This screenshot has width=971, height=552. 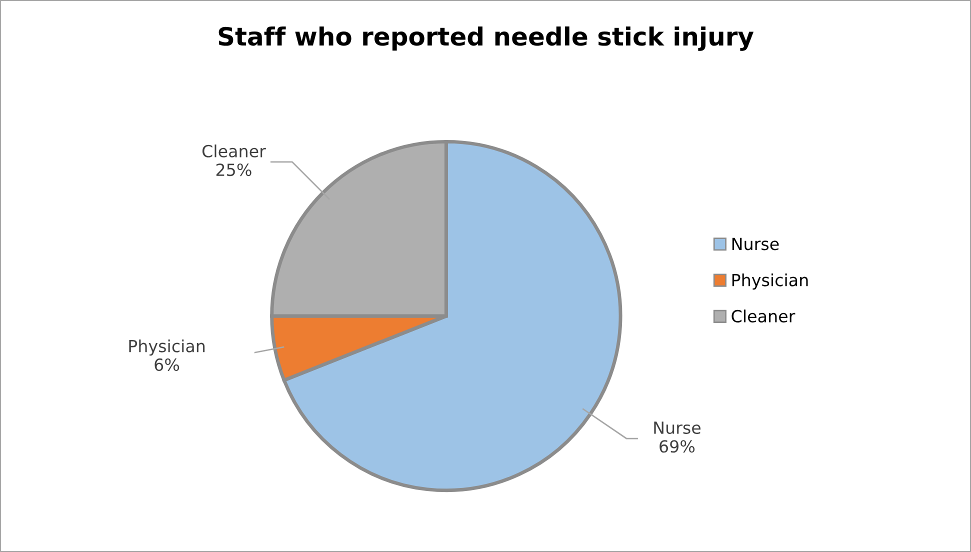 What do you see at coordinates (677, 446) in the screenshot?
I see `data-label: 69%` at bounding box center [677, 446].